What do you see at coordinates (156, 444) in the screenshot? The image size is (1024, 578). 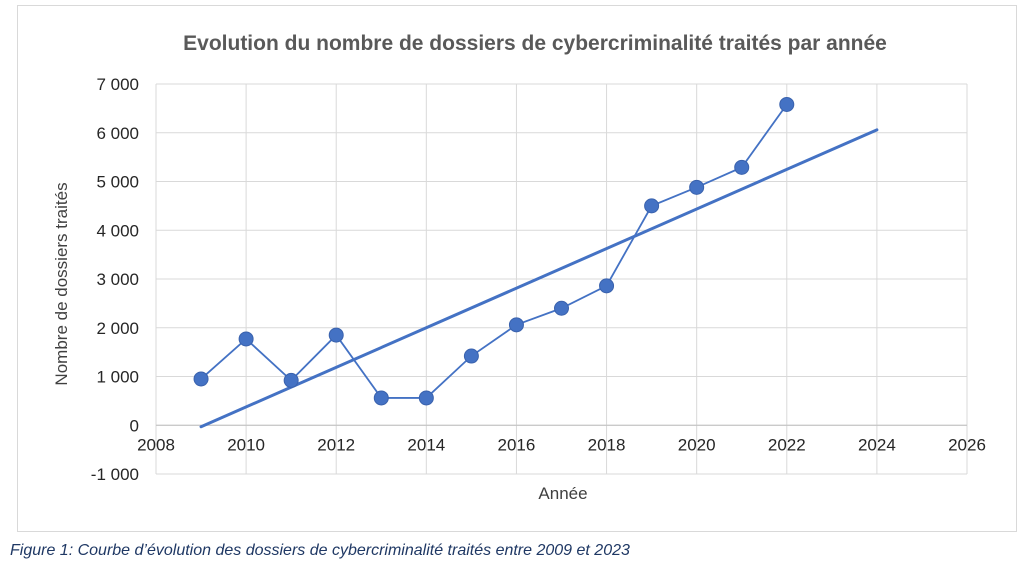 I see `x-tick-label: 2008` at bounding box center [156, 444].